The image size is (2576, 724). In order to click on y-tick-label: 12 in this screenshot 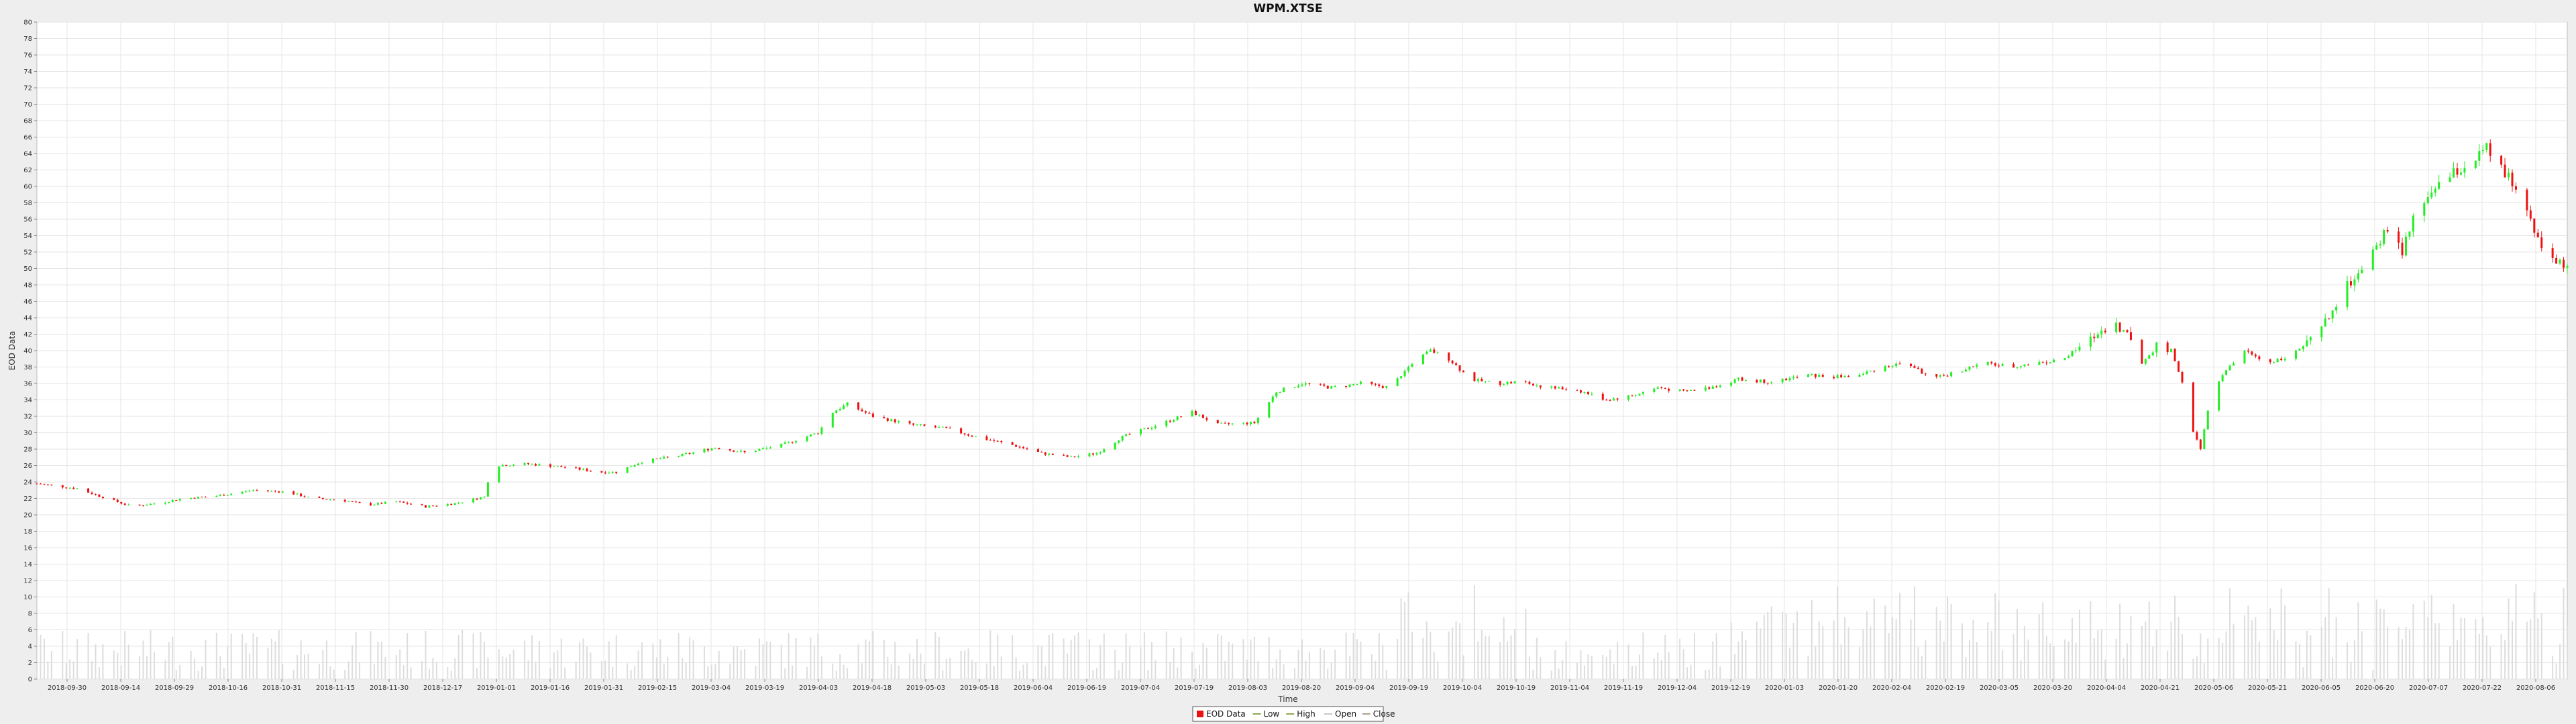, I will do `click(27, 581)`.